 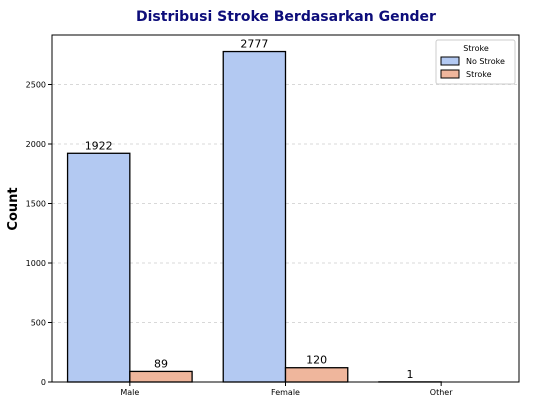 I want to click on legend: Stroke No Stroke Stroke, so click(x=475, y=62).